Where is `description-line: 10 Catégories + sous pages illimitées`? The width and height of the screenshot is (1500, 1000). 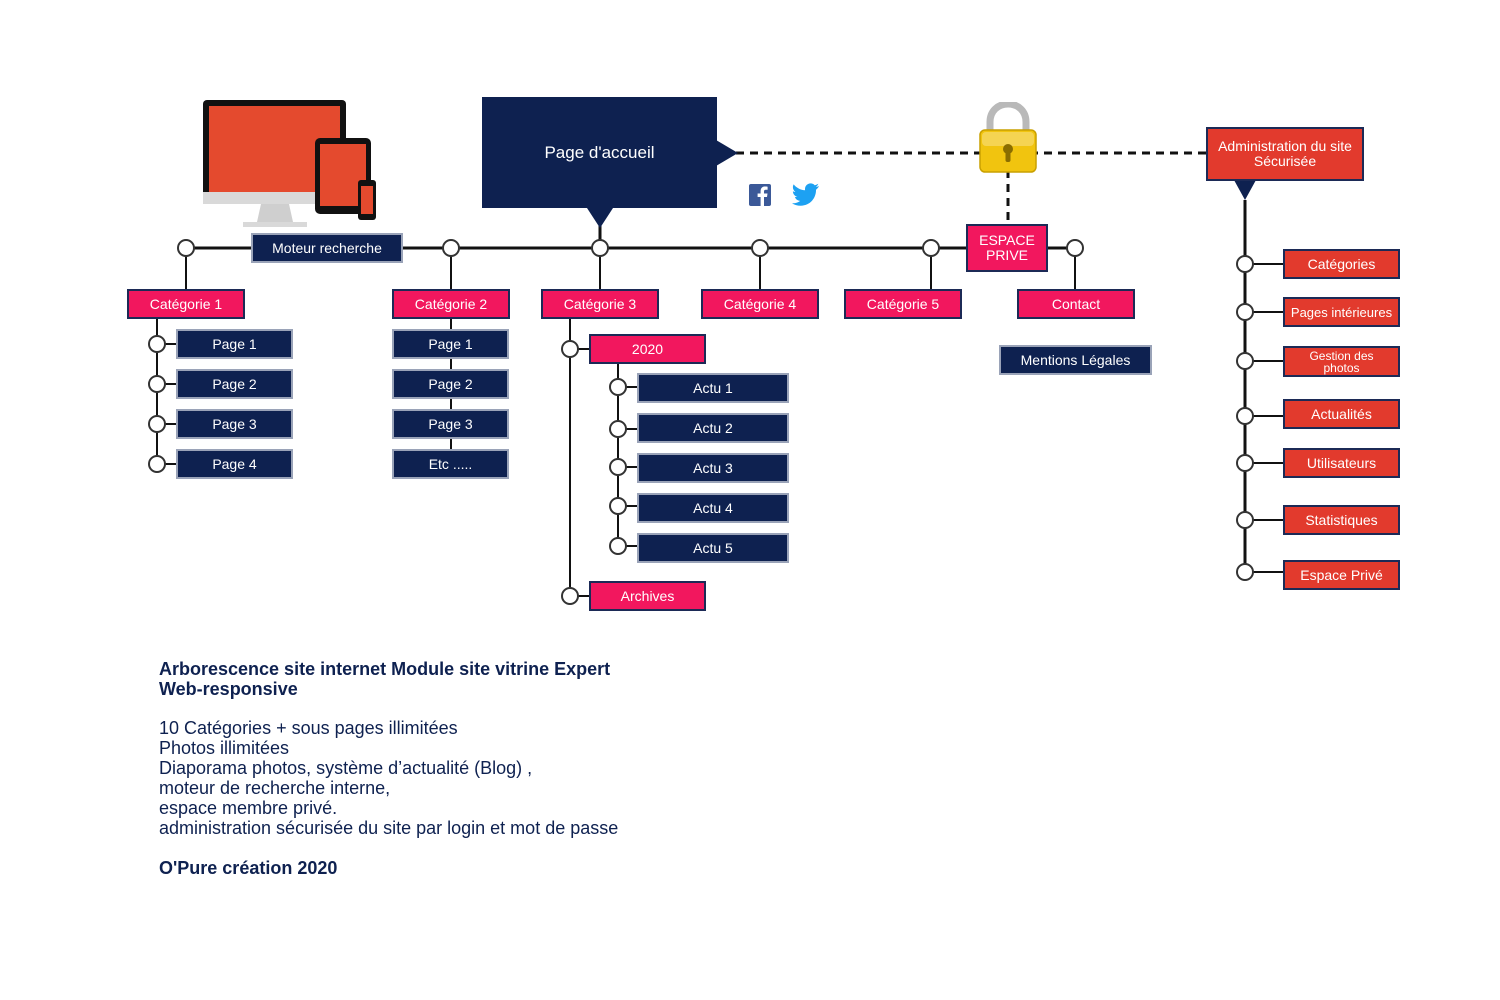 description-line: 10 Catégories + sous pages illimitées is located at coordinates (308, 728).